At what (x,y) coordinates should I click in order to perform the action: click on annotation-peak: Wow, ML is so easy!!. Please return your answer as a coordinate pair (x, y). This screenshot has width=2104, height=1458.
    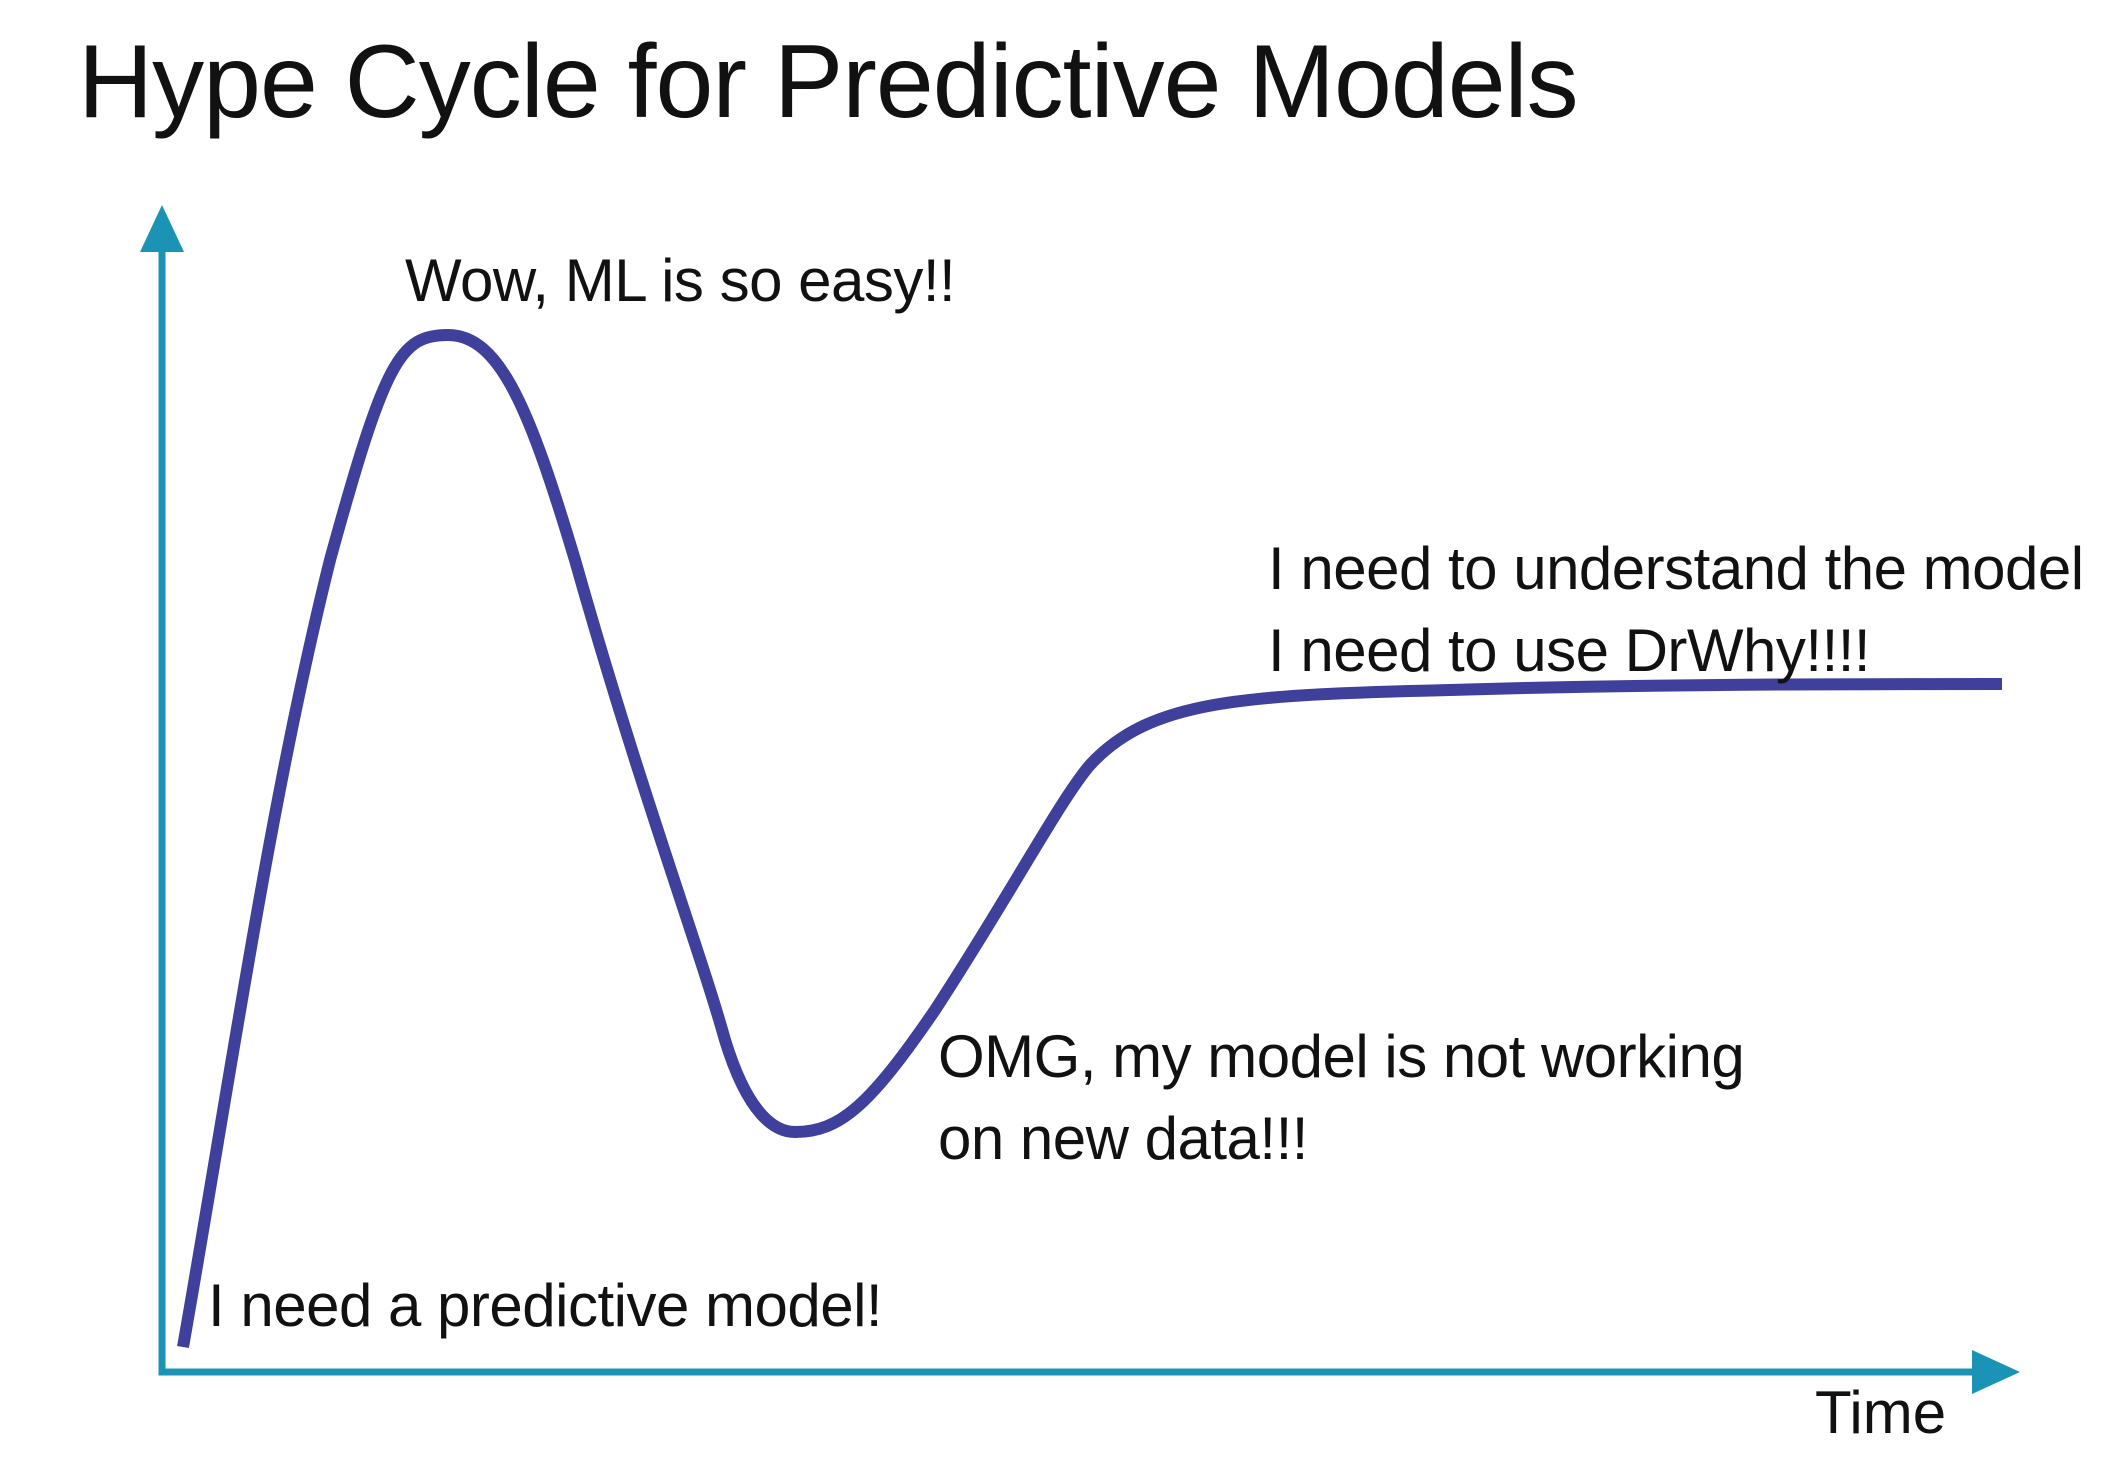
    Looking at the image, I should click on (680, 281).